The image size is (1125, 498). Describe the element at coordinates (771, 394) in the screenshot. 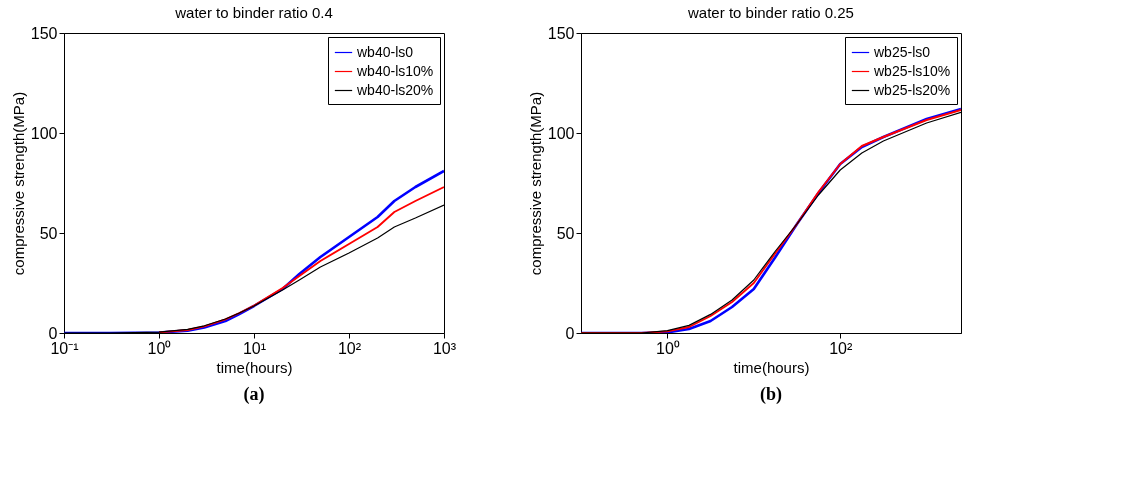

I see `text: (b)` at that location.